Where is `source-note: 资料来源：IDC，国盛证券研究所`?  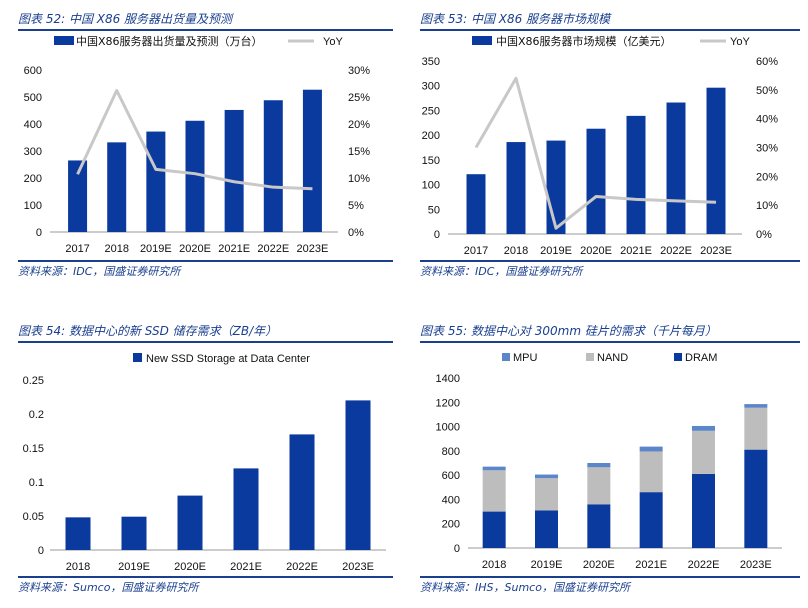 source-note: 资料来源：IDC，国盛证券研究所 is located at coordinates (99, 271).